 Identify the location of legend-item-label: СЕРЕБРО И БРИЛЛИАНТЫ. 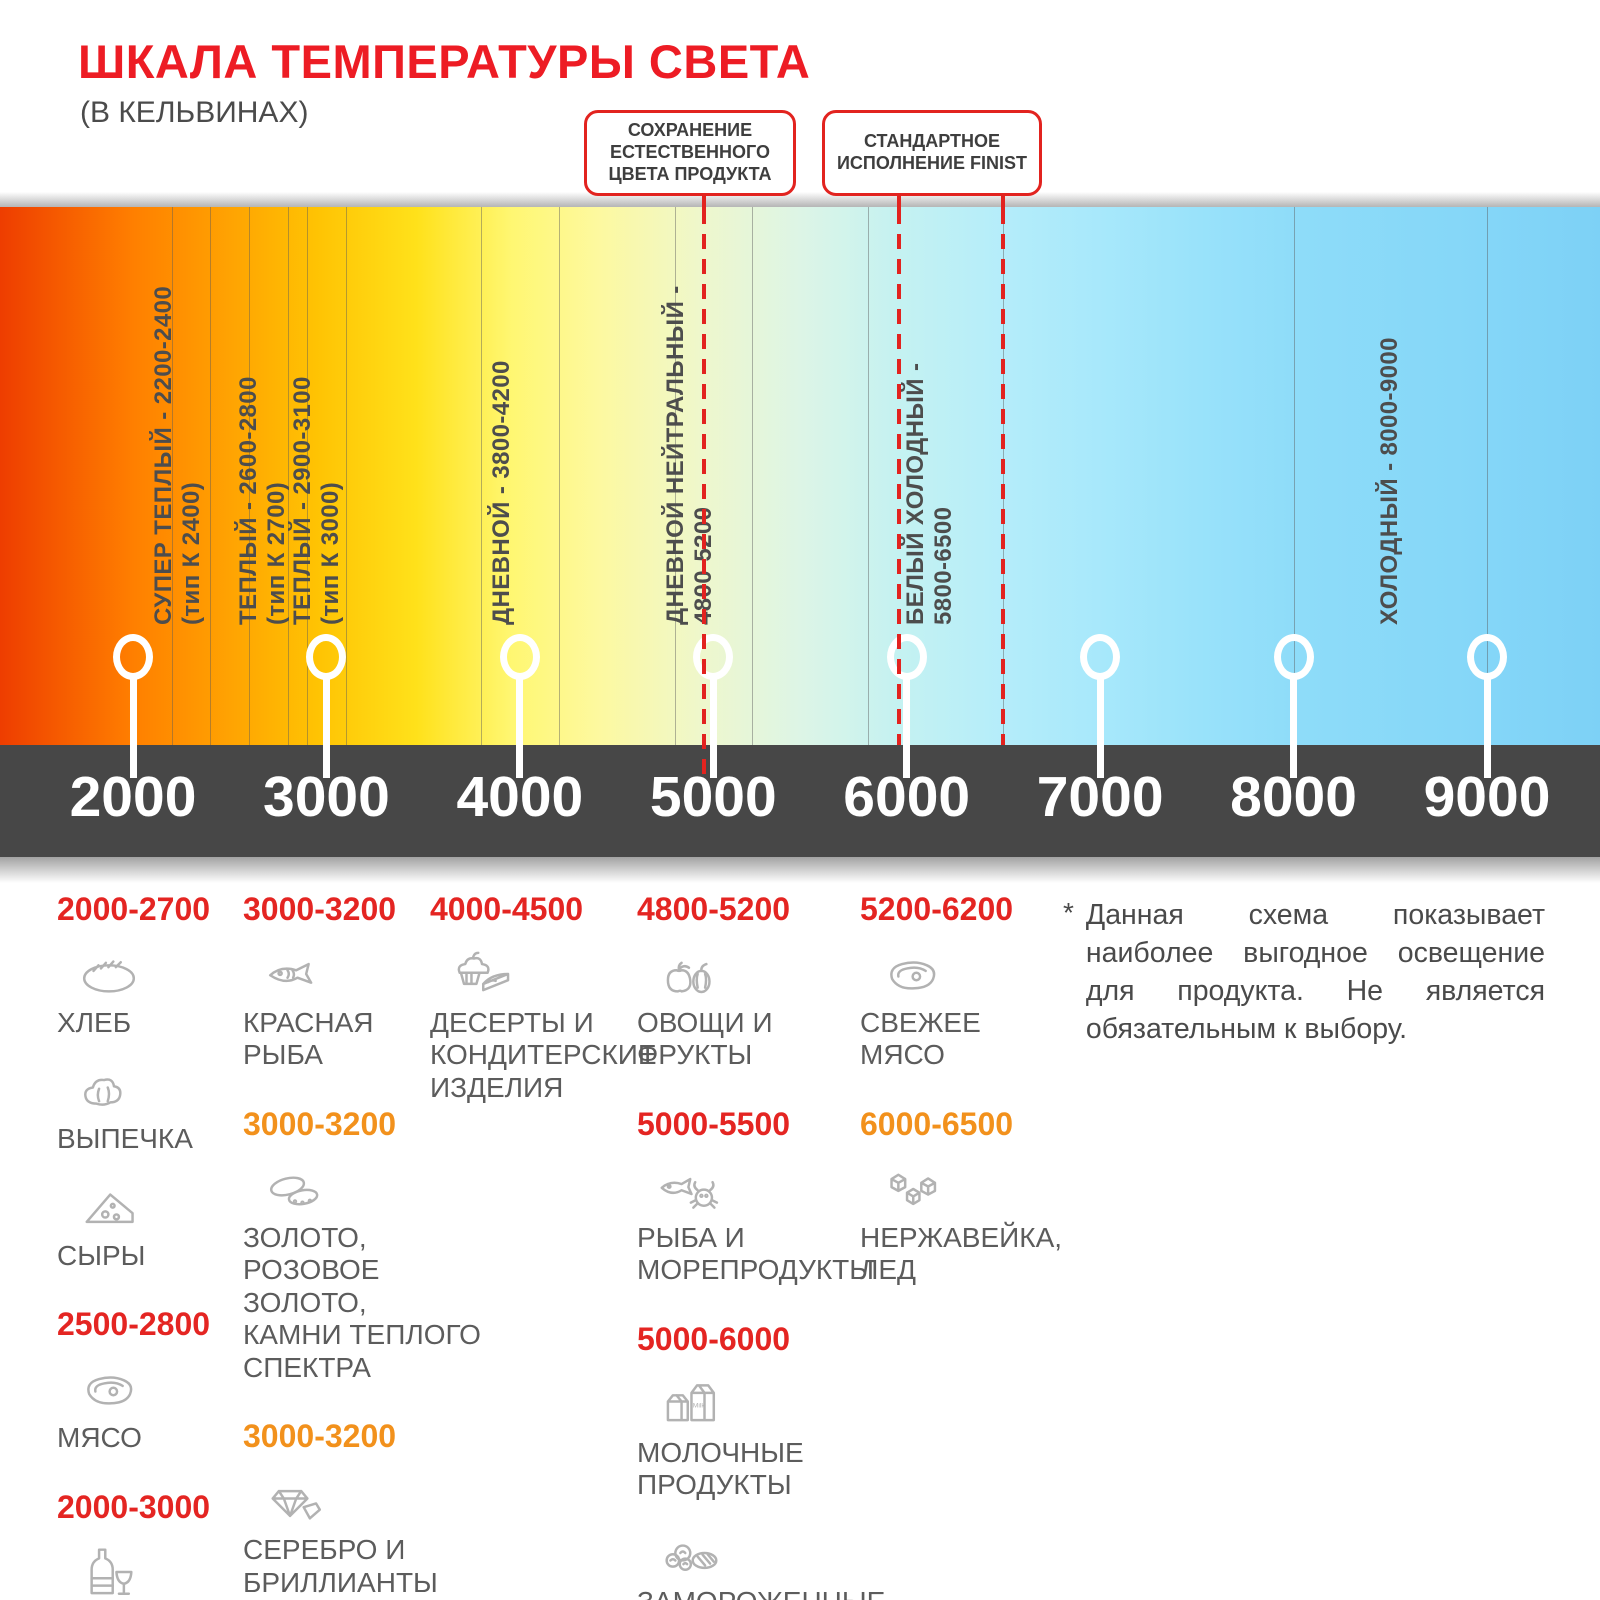
(340, 1566).